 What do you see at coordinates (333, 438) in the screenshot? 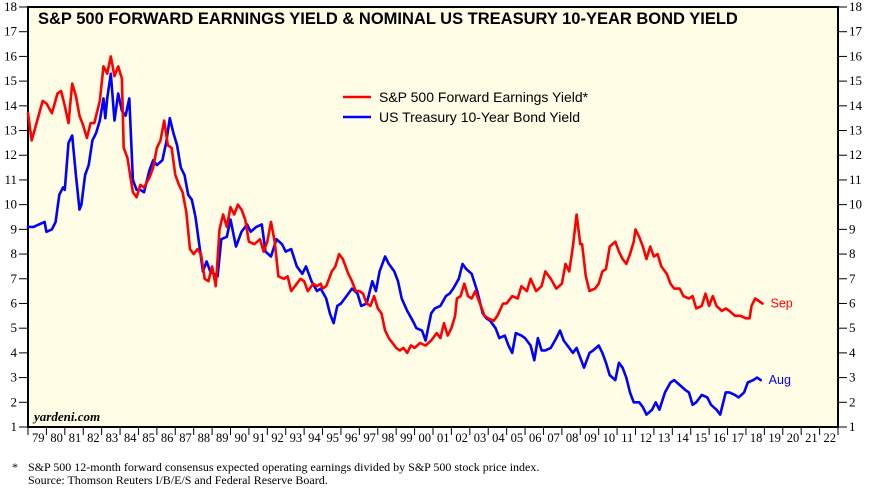
I see `x-tick-label: 95` at bounding box center [333, 438].